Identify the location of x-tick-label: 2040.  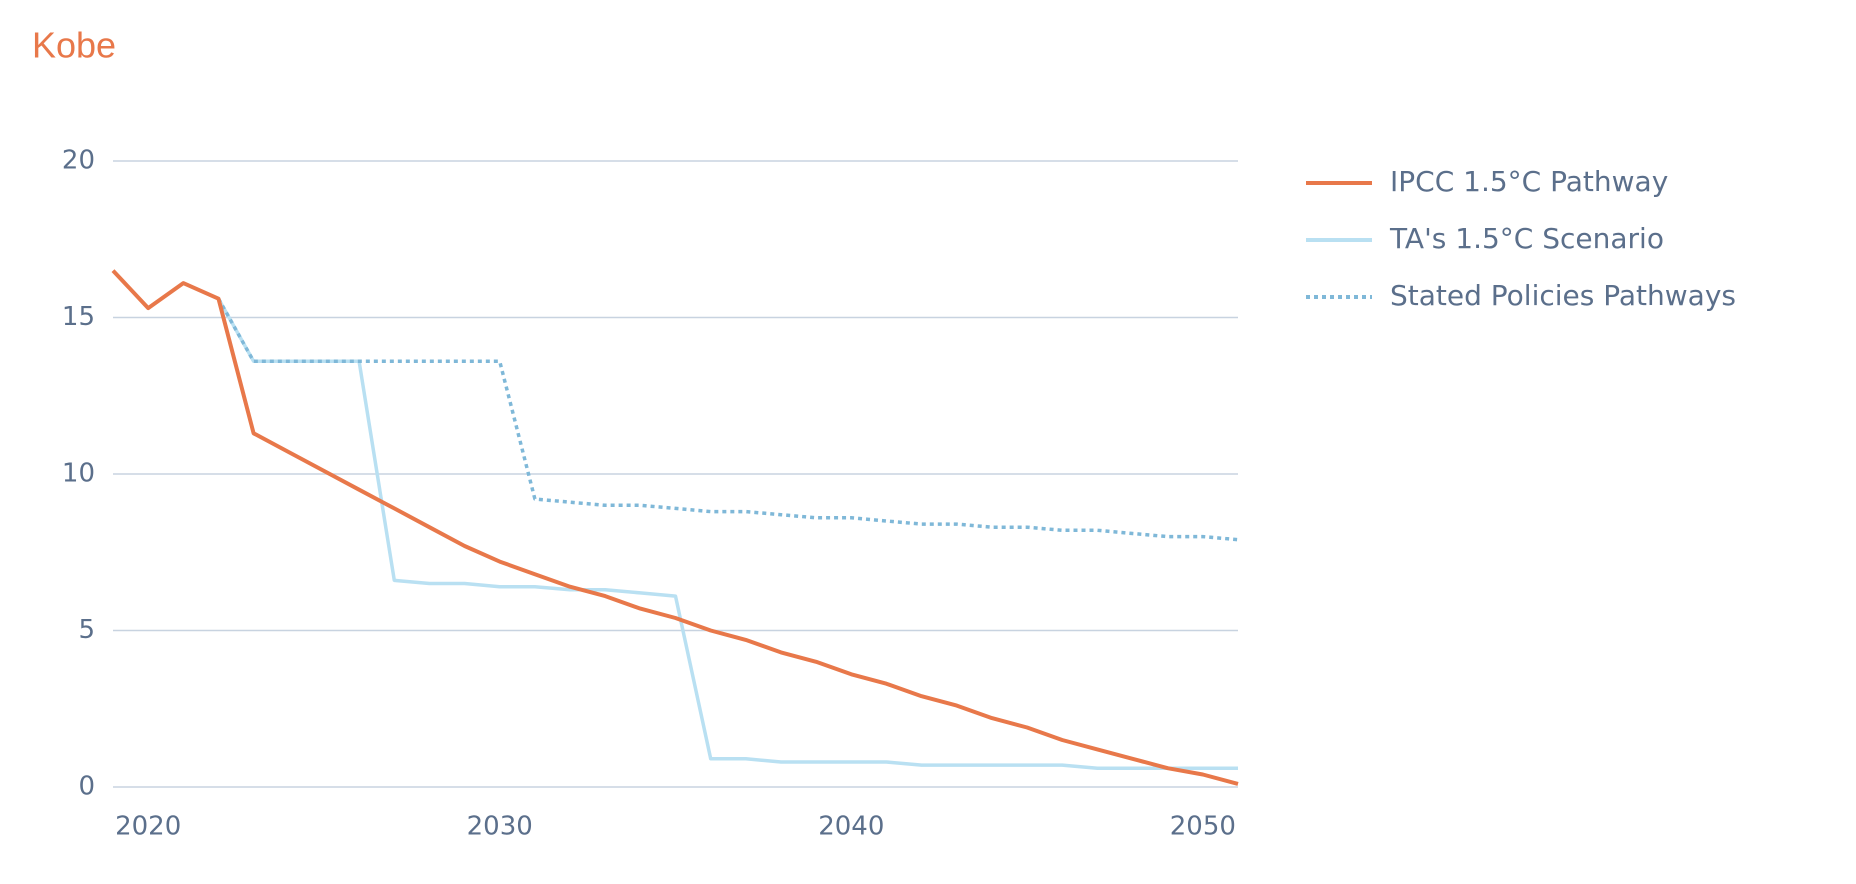
(851, 827).